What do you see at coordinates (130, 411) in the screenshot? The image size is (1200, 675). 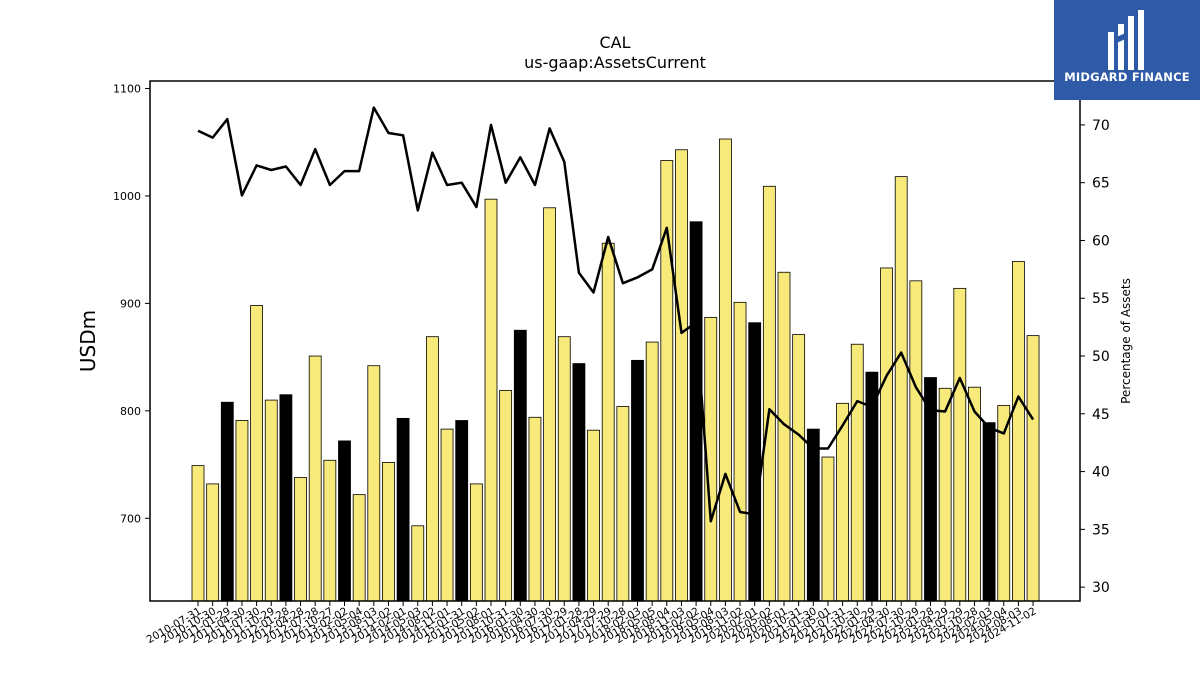 I see `y-tick-label: 800` at bounding box center [130, 411].